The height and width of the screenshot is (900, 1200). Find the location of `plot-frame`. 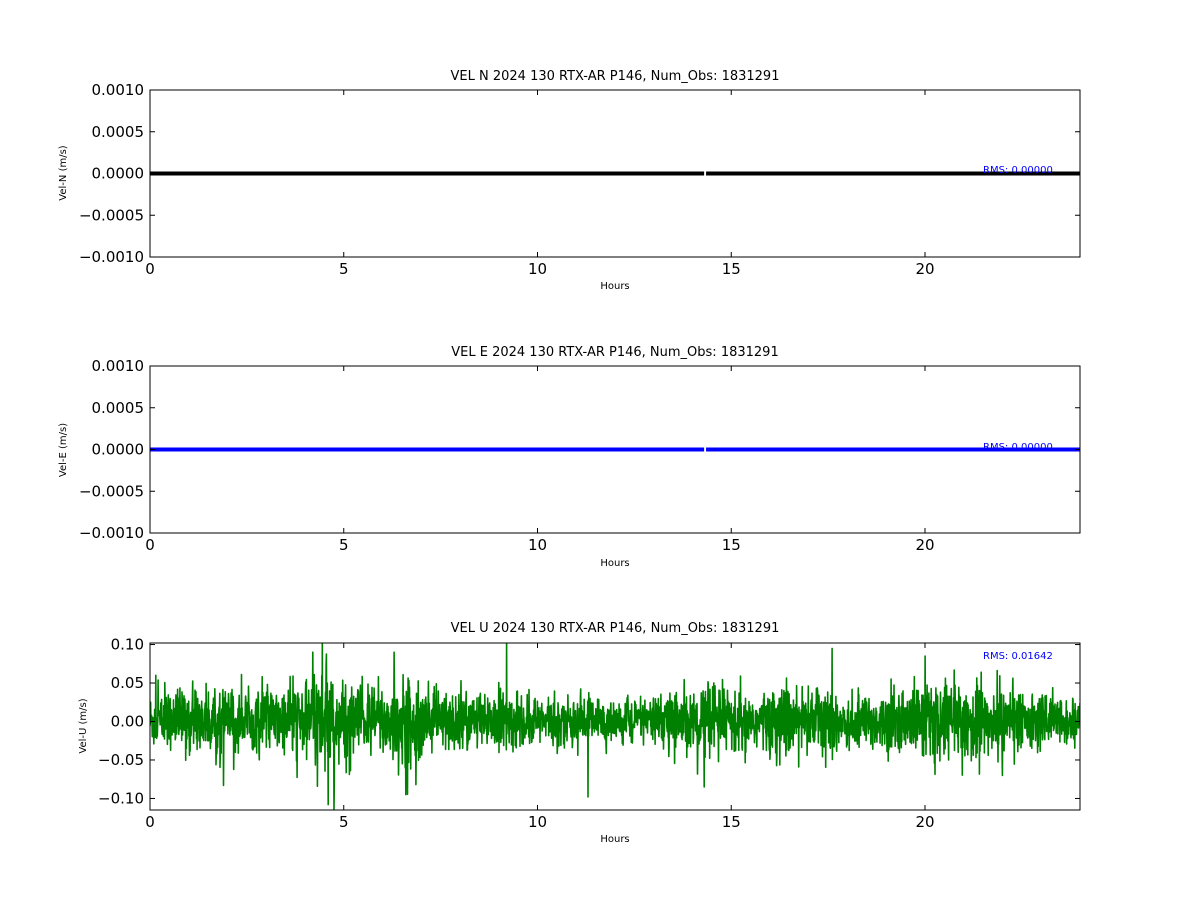

plot-frame is located at coordinates (615, 726).